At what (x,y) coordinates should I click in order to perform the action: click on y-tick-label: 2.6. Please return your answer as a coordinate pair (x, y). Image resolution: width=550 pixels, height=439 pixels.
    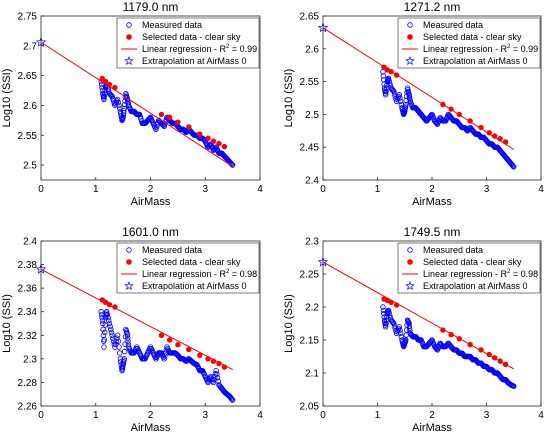
    Looking at the image, I should click on (30, 106).